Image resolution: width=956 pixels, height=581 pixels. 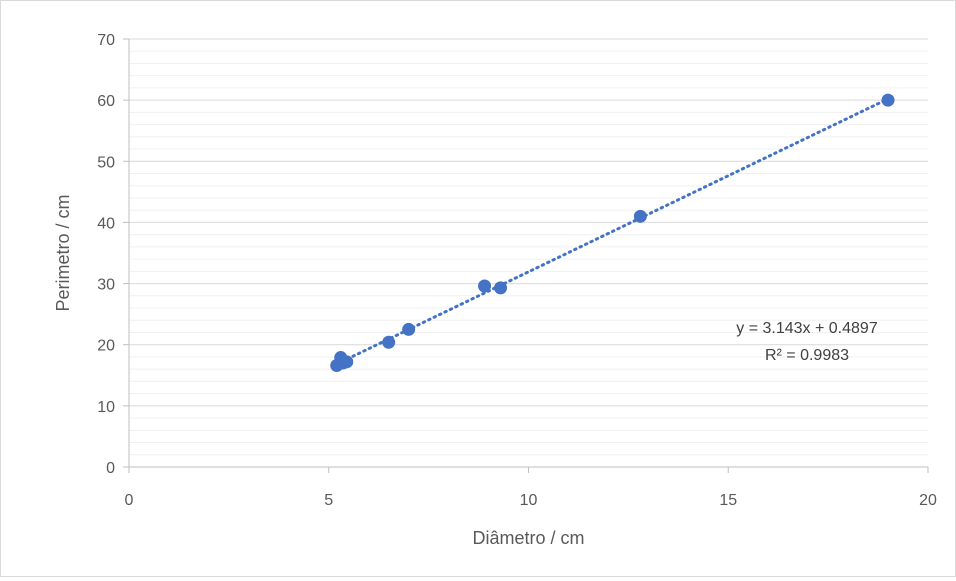 What do you see at coordinates (63, 252) in the screenshot?
I see `y-axis-title: Perimetro / cm` at bounding box center [63, 252].